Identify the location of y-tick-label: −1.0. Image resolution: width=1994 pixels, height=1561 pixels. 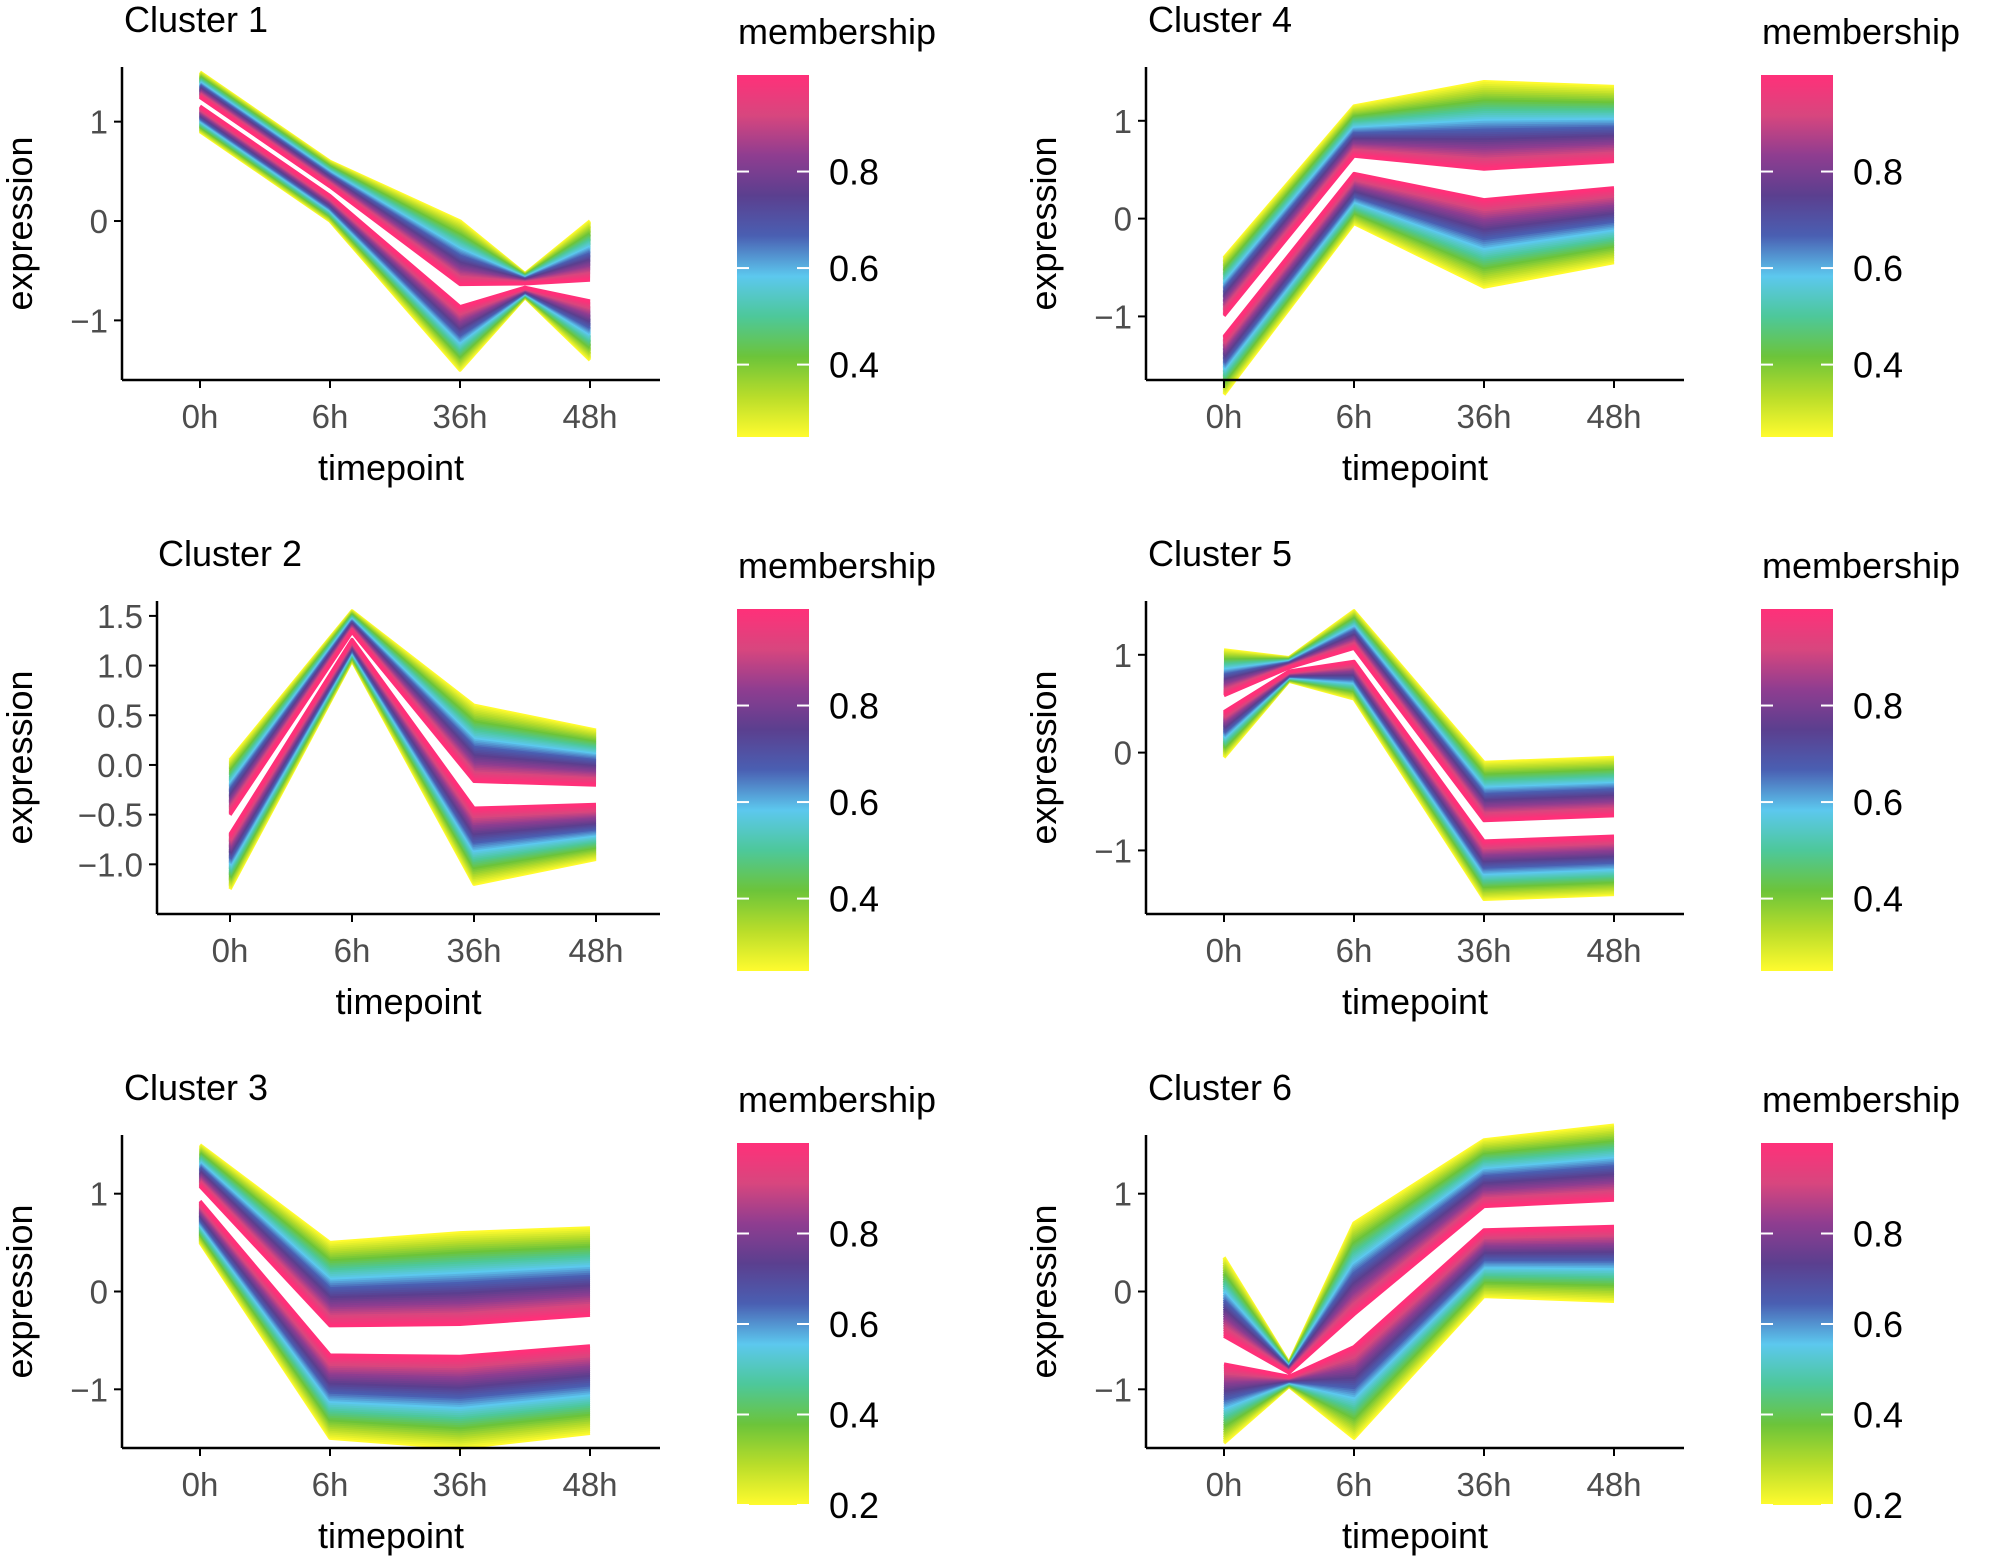
(110, 864).